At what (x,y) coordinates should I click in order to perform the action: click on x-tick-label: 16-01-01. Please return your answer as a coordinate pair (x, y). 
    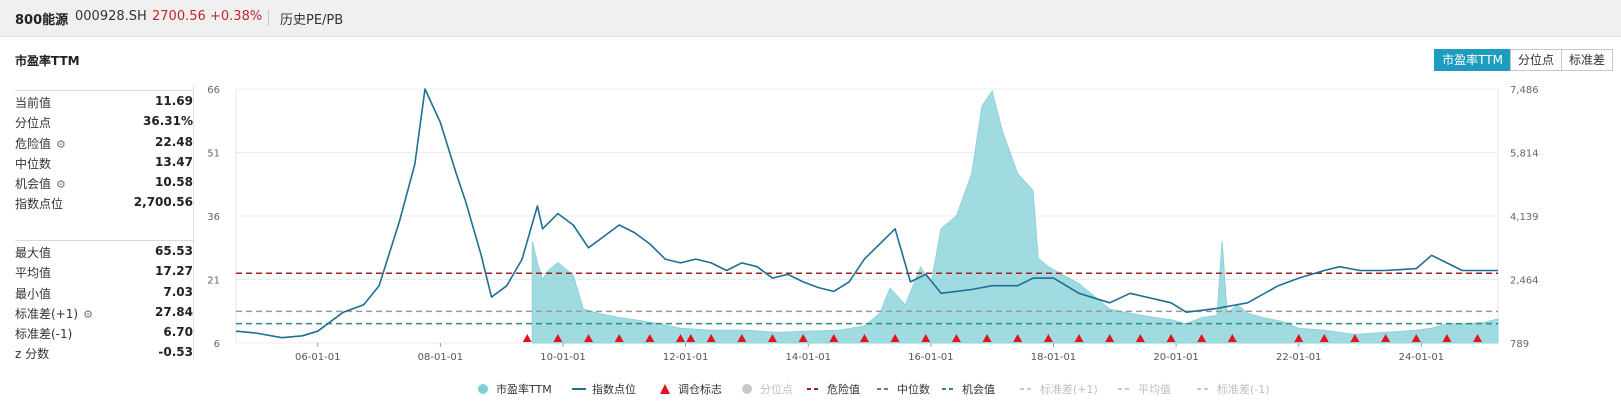
    Looking at the image, I should click on (930, 357).